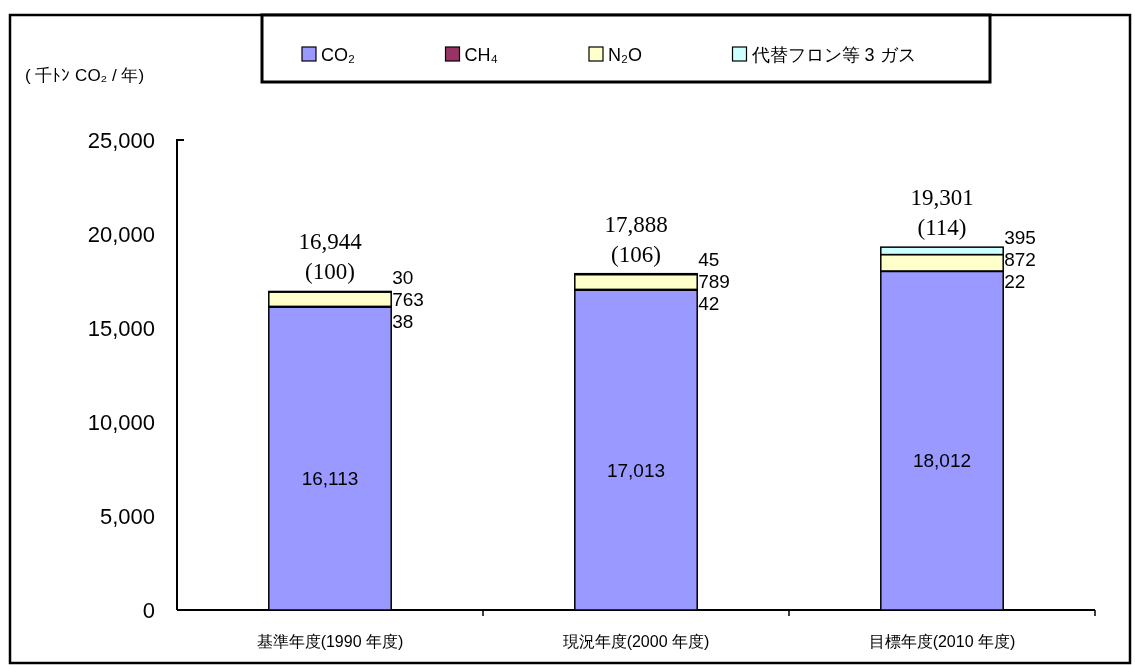 The height and width of the screenshot is (665, 1135). Describe the element at coordinates (148, 610) in the screenshot. I see `y-tick-label: 0` at that location.